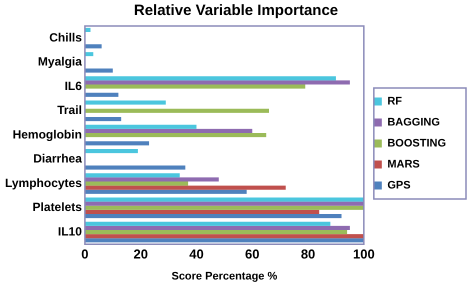 The height and width of the screenshot is (289, 474). I want to click on y-tick-label: Chills, so click(65, 37).